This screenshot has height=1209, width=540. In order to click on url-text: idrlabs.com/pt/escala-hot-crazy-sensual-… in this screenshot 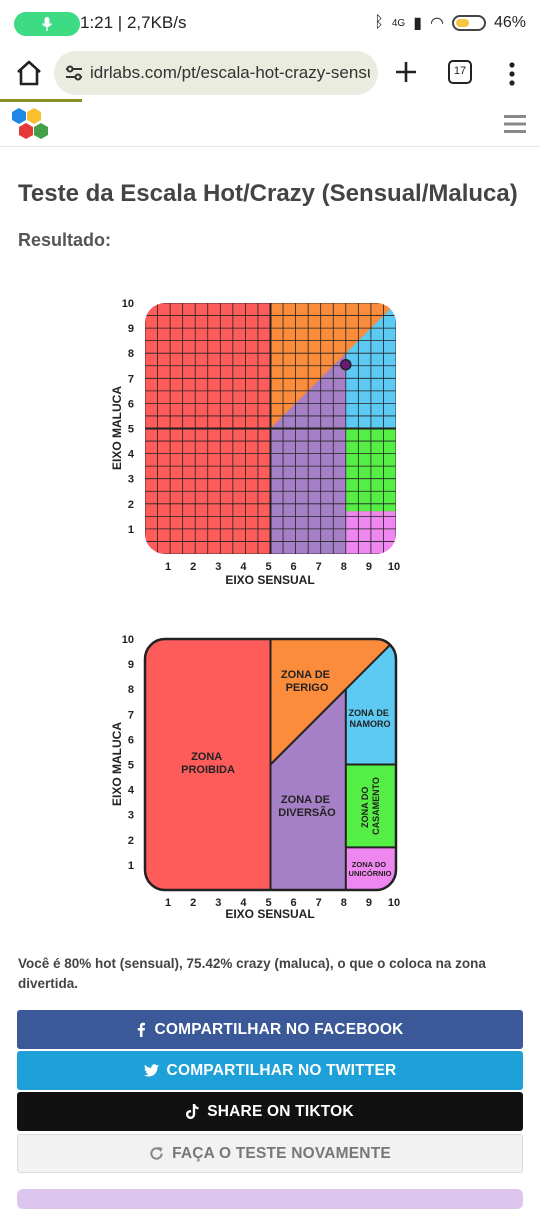, I will do `click(230, 72)`.